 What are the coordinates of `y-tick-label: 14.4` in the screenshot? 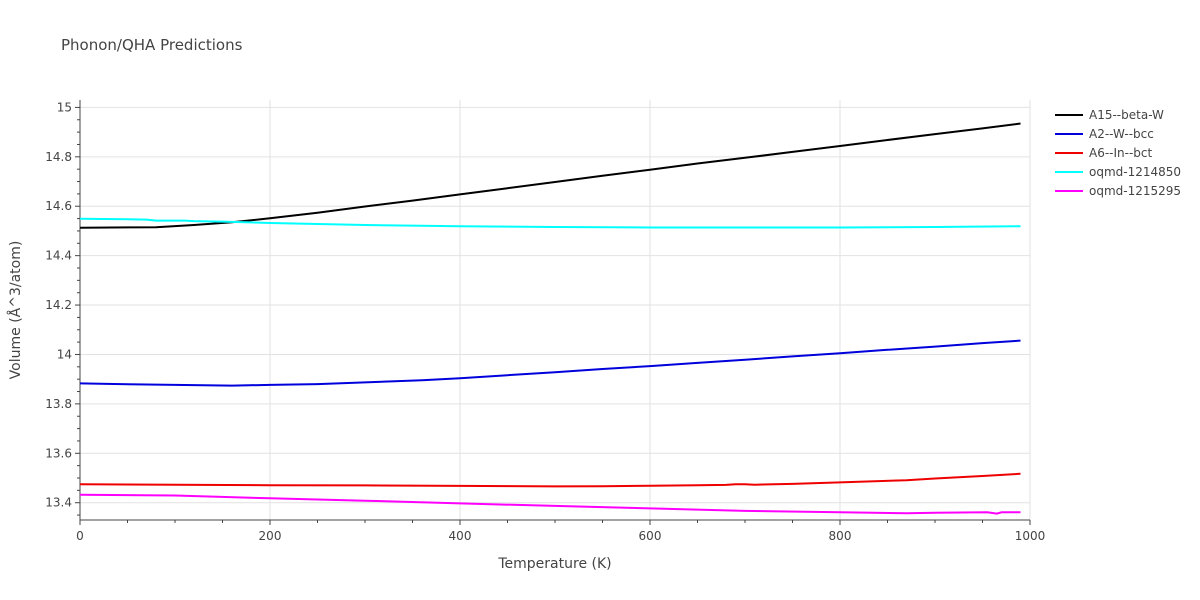 It's located at (58, 256).